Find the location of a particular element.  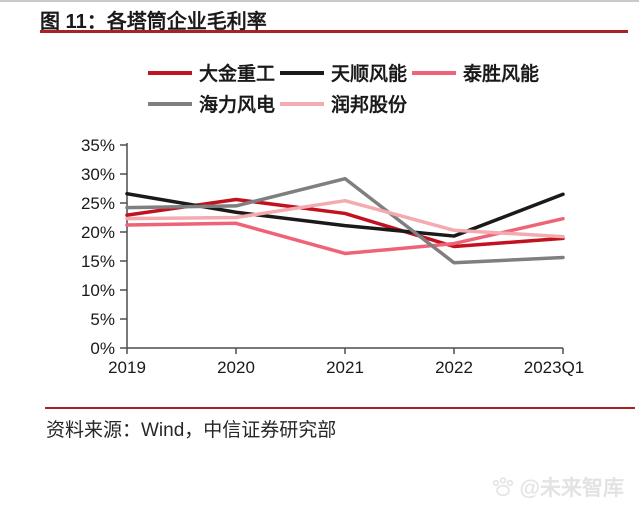

watermark: @未来智库 is located at coordinates (557, 487).